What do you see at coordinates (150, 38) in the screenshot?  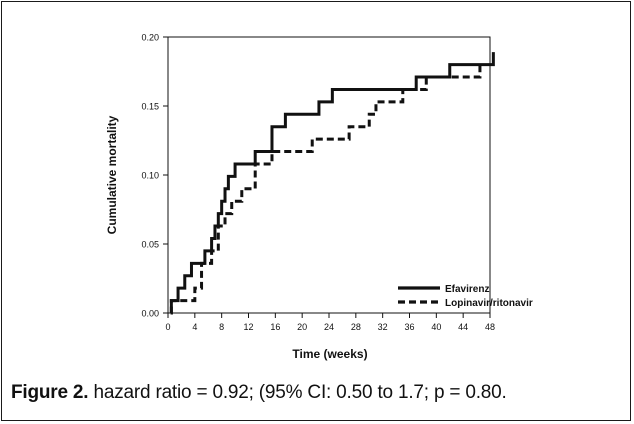 I see `y-tick-label: 0.20` at bounding box center [150, 38].